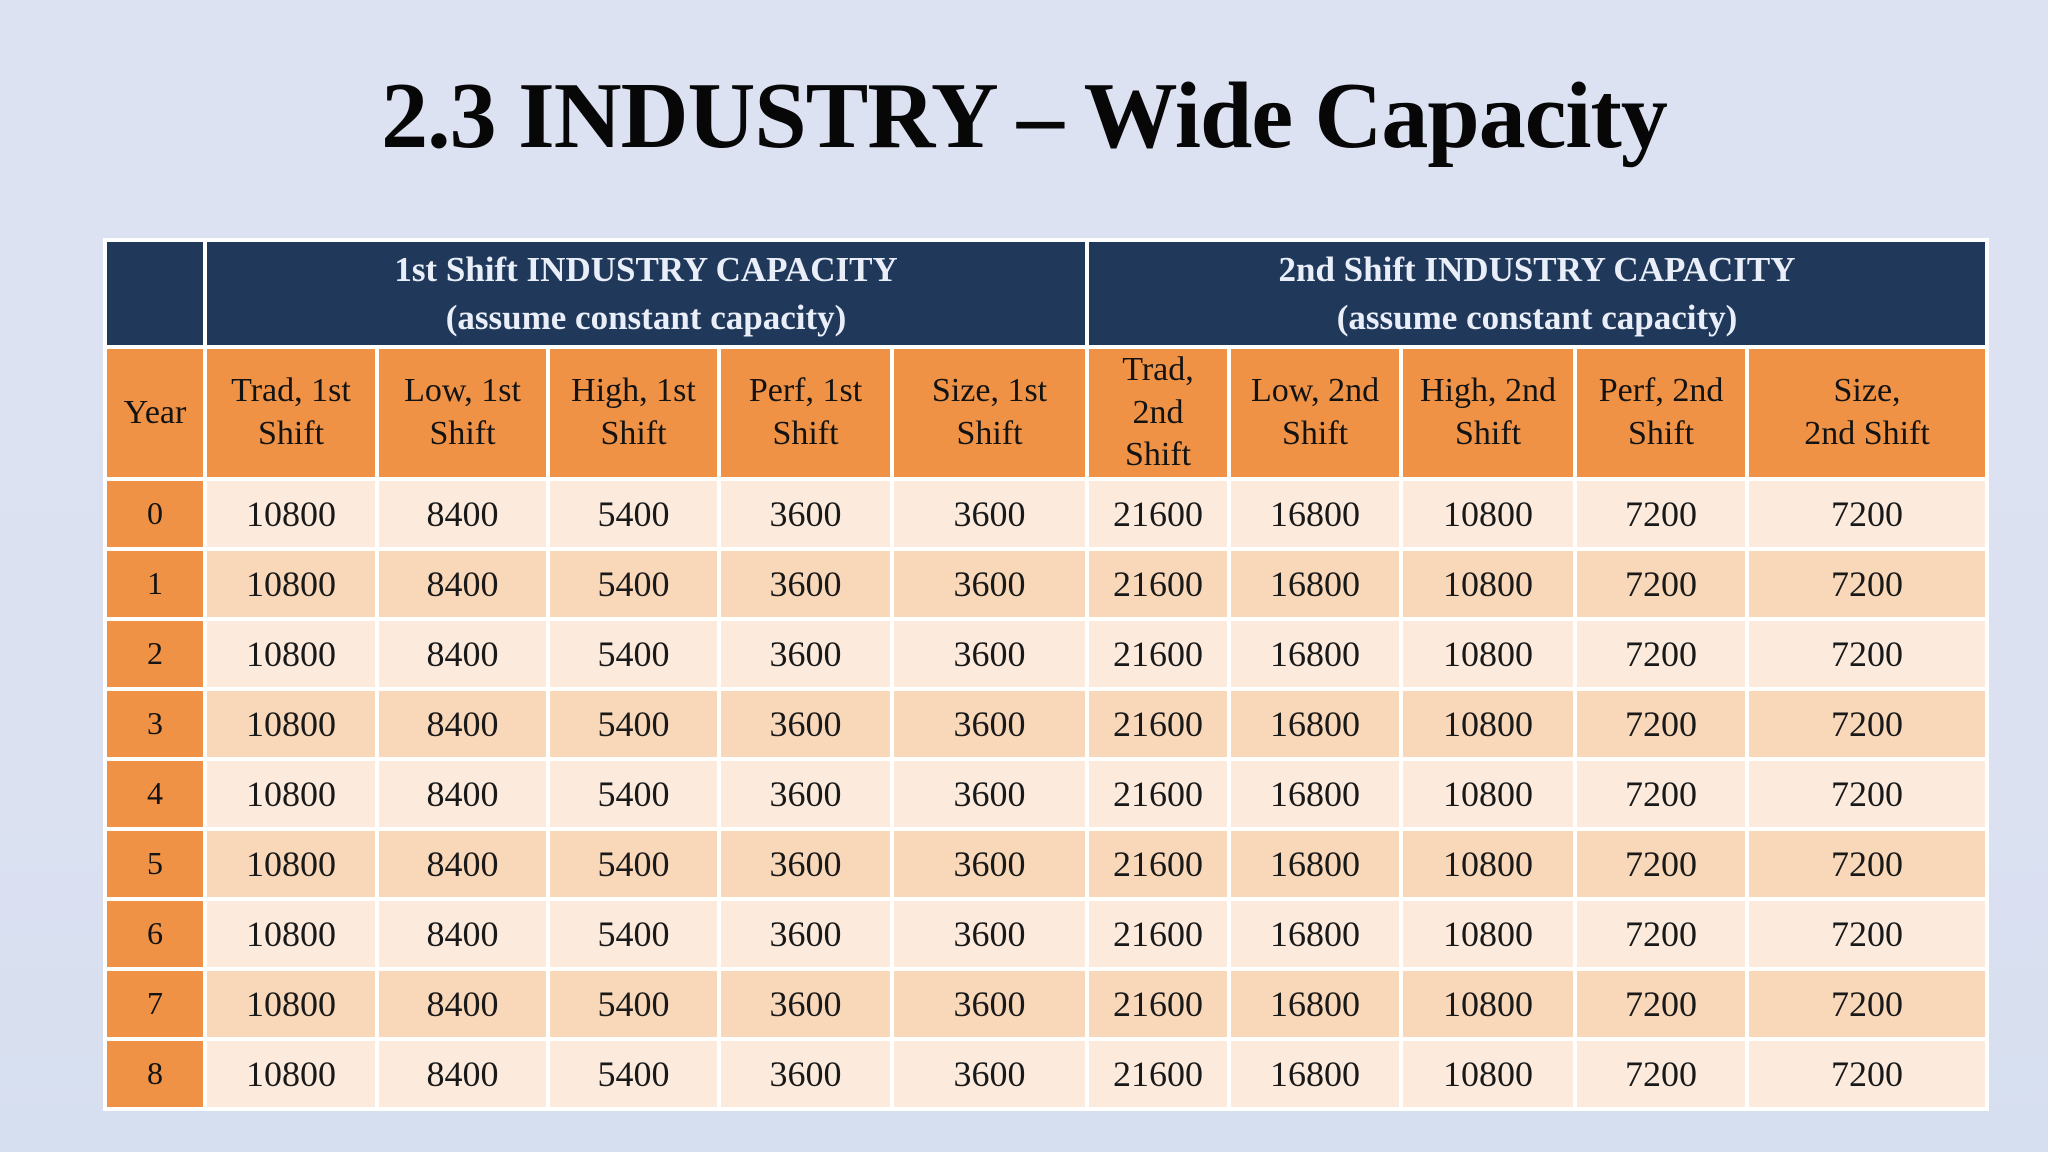 The width and height of the screenshot is (2048, 1152). What do you see at coordinates (646, 270) in the screenshot?
I see `group-header-1st-title: 1st Shift INDUSTRY CAPACITY` at bounding box center [646, 270].